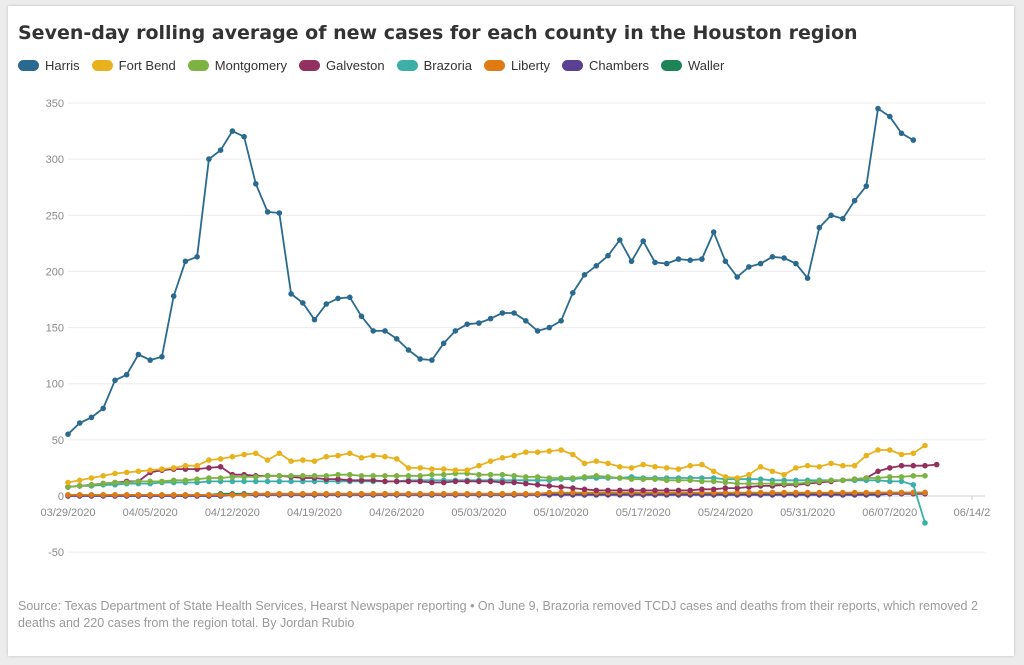  What do you see at coordinates (706, 65) in the screenshot?
I see `legend-label: Waller` at bounding box center [706, 65].